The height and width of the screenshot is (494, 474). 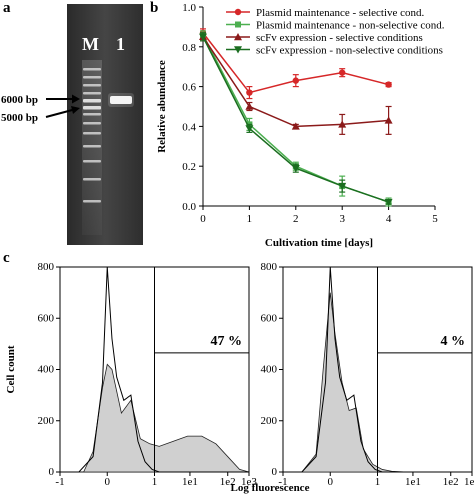 I want to click on y-tick-label: 1.0, so click(x=189, y=8).